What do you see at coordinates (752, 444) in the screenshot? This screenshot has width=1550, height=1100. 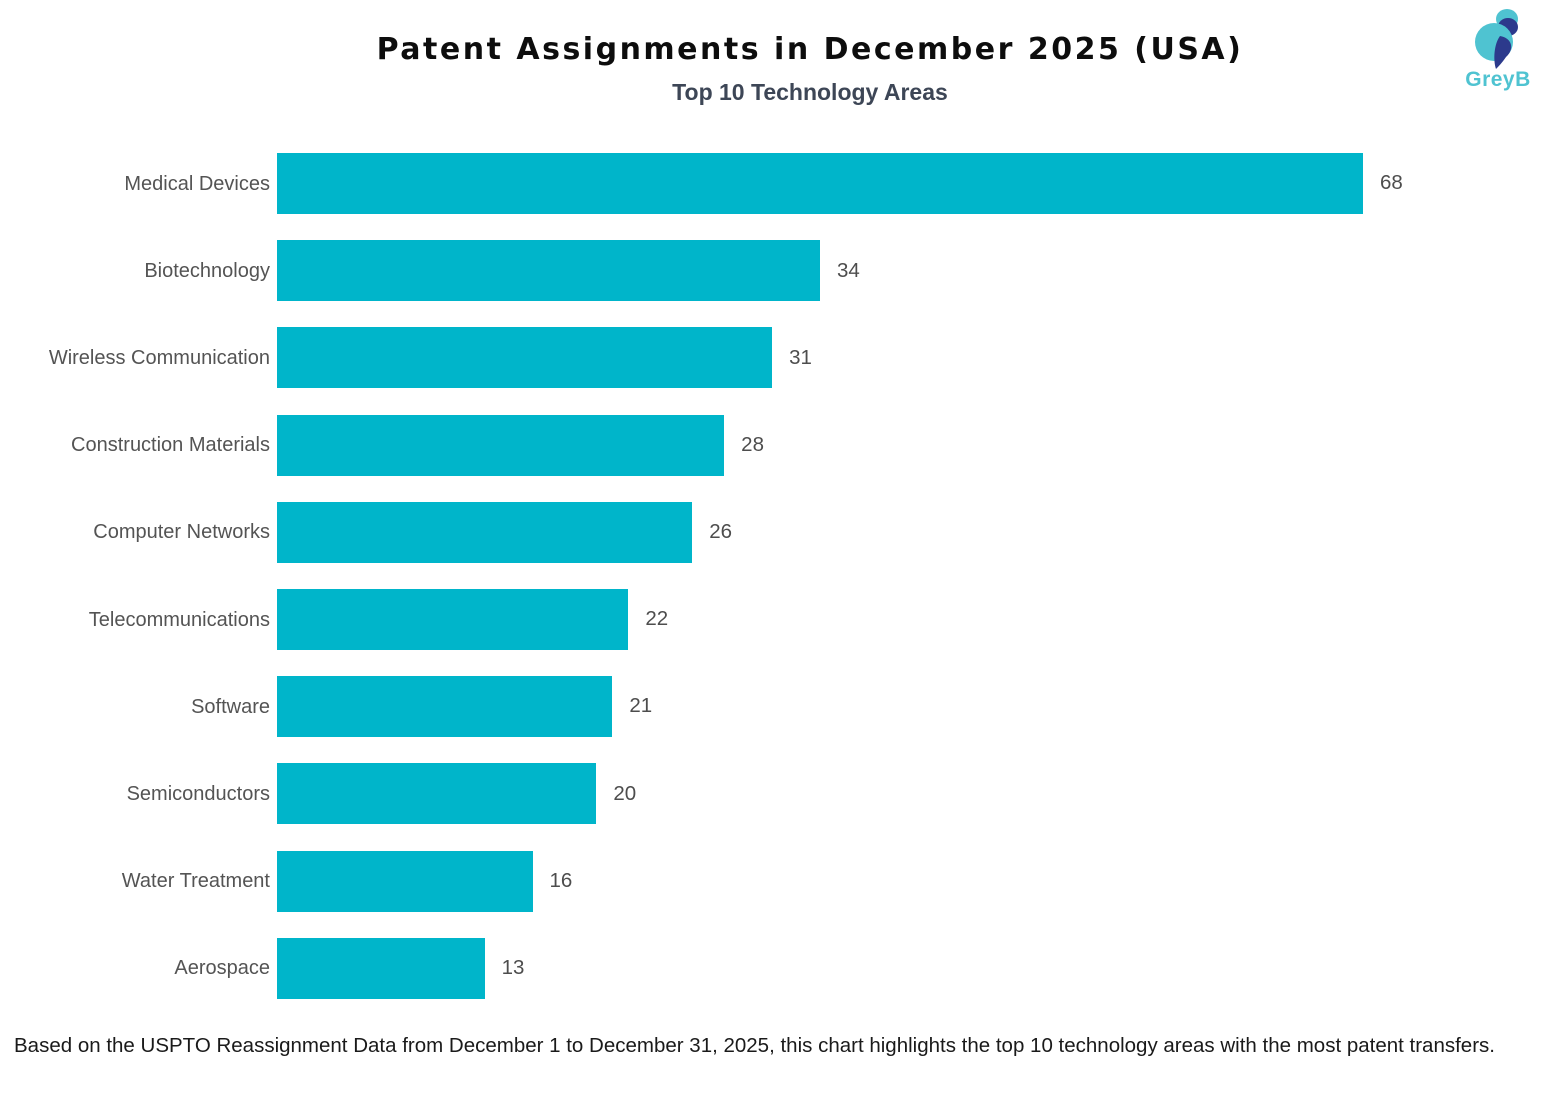 I see `value-label: 28` at bounding box center [752, 444].